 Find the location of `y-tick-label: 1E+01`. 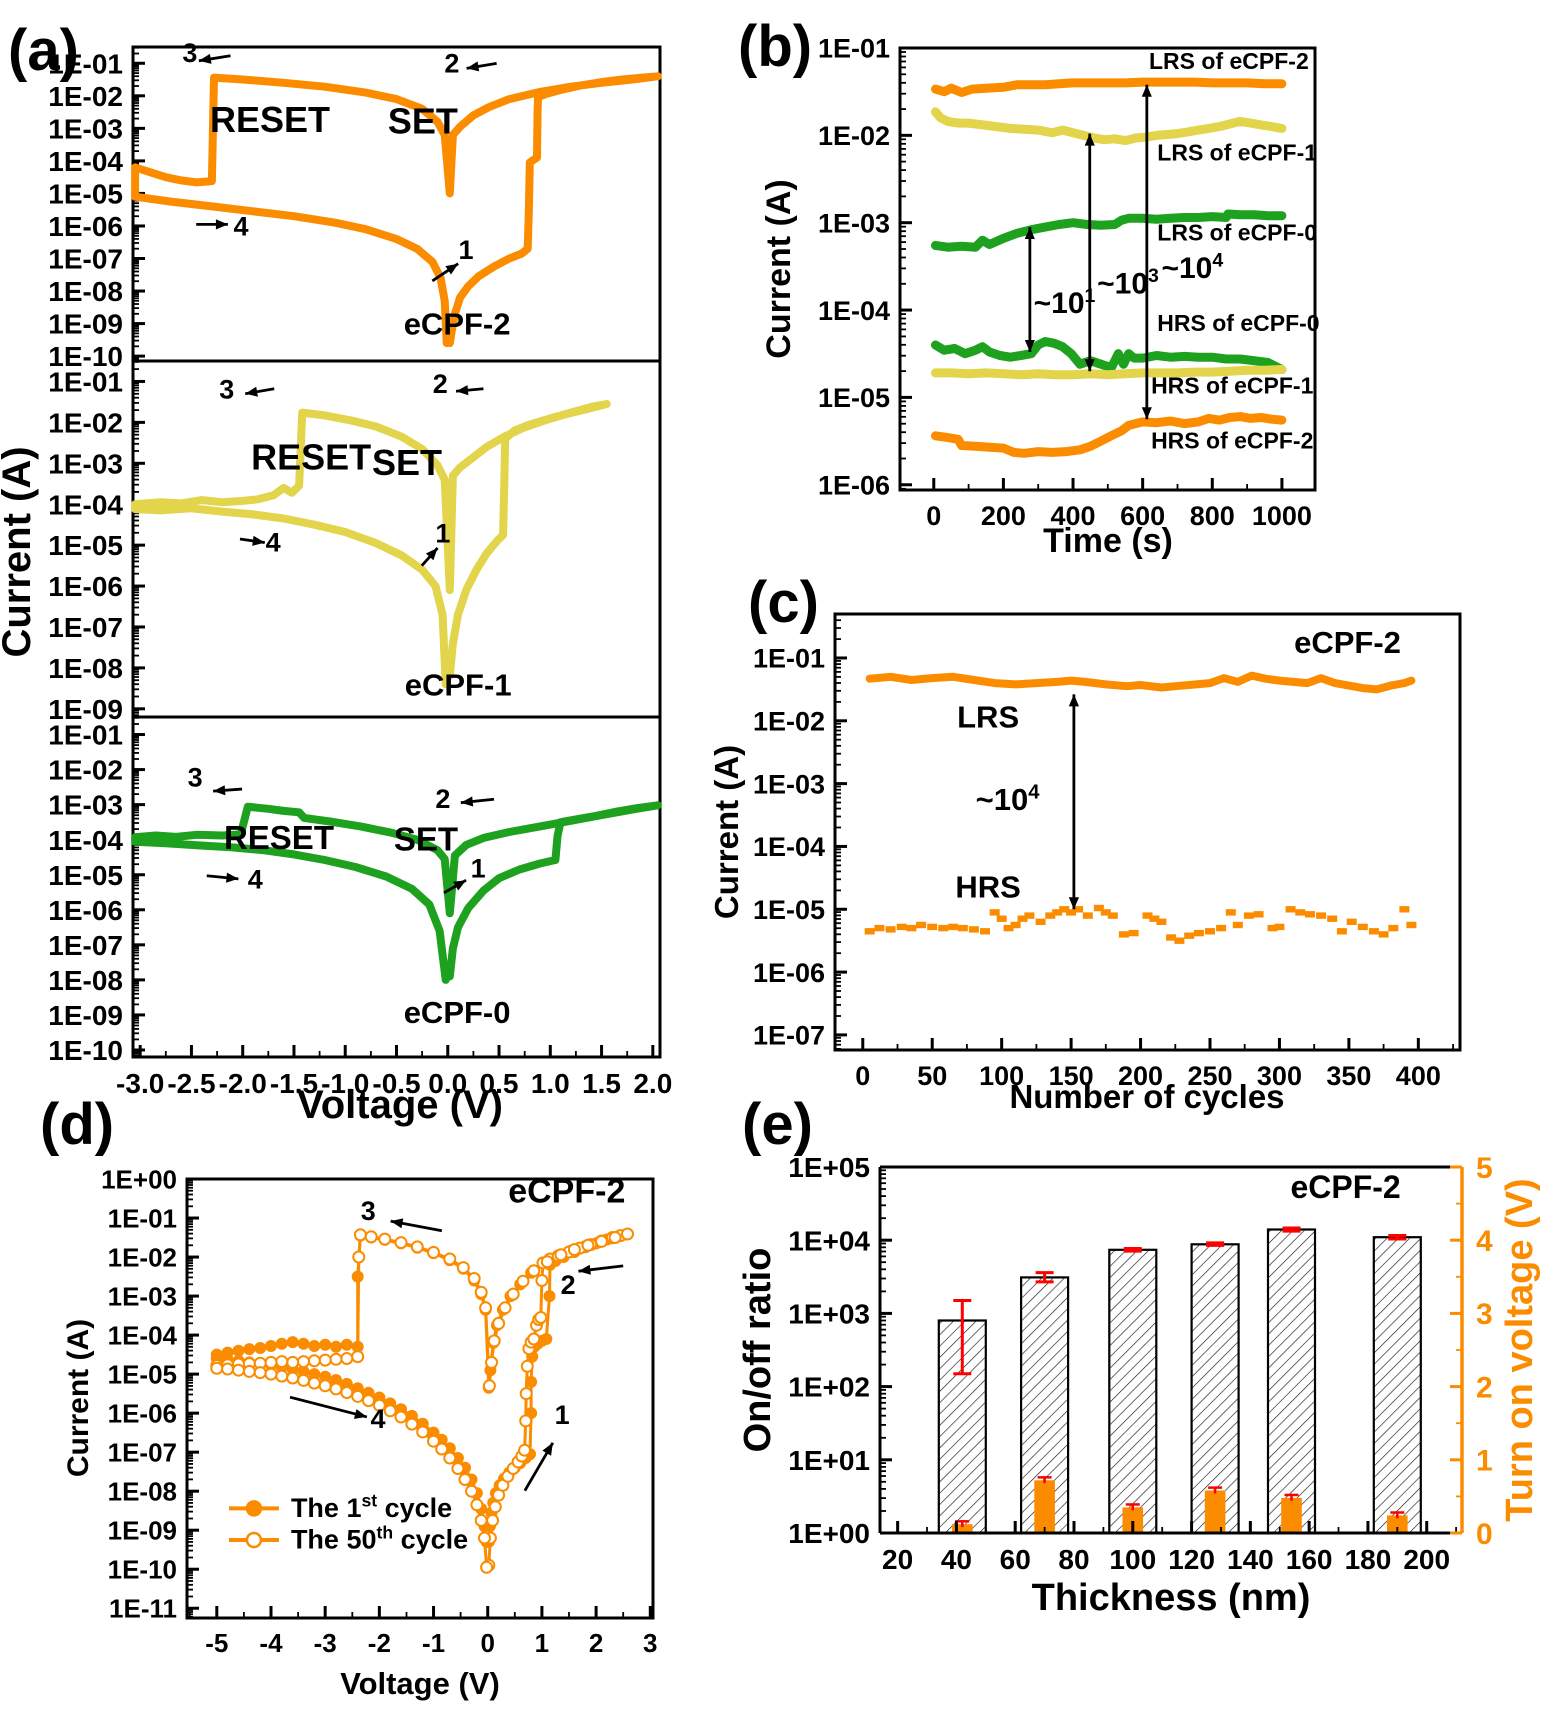

y-tick-label: 1E+01 is located at coordinates (829, 1460).